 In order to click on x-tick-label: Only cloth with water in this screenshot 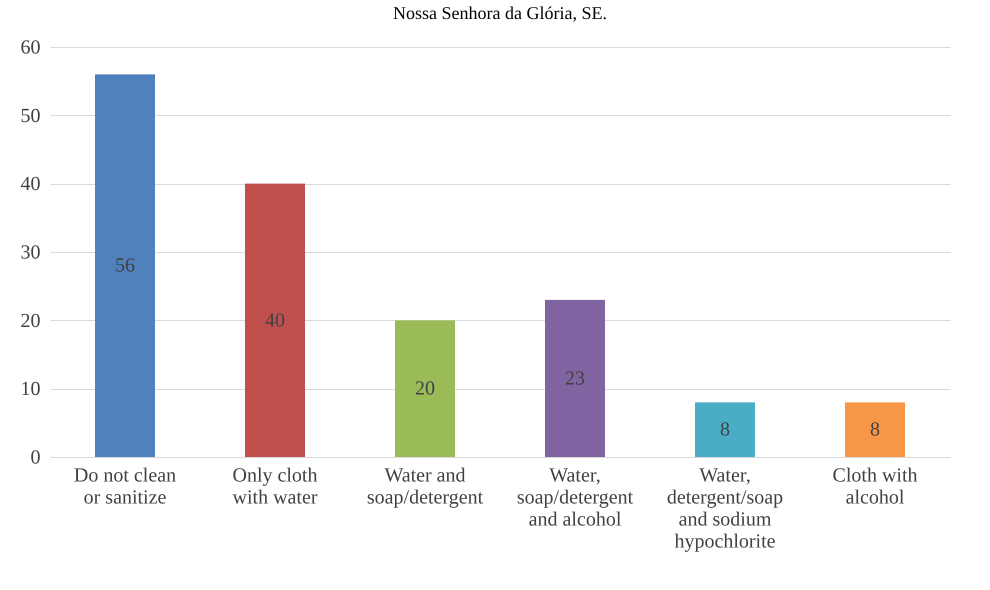, I will do `click(275, 486)`.